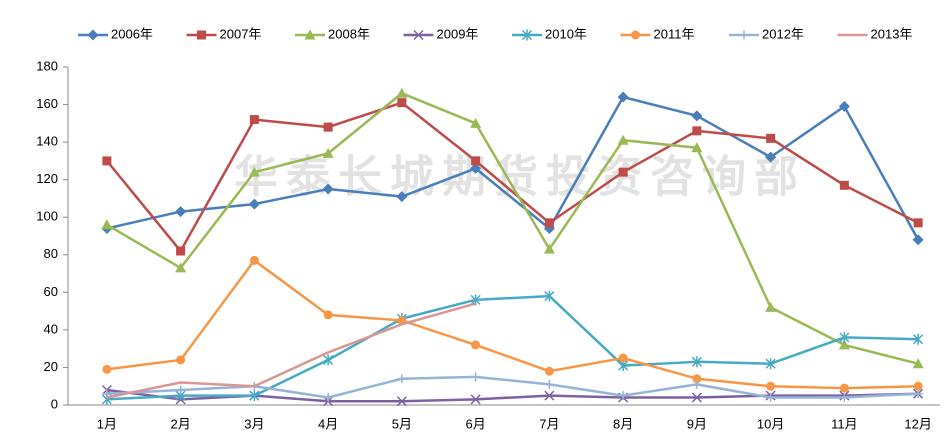 The width and height of the screenshot is (944, 446). I want to click on x-tick-label: 4月, so click(328, 423).